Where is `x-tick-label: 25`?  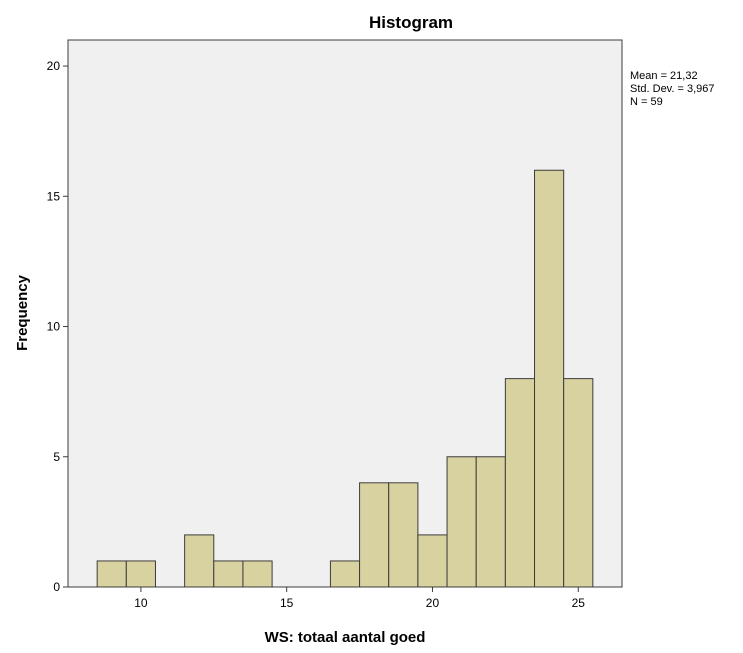
x-tick-label: 25 is located at coordinates (579, 603).